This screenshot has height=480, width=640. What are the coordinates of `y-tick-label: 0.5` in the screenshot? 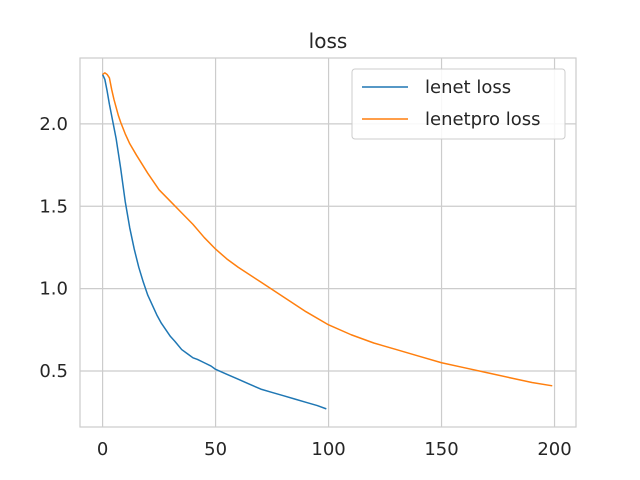 It's located at (53, 371).